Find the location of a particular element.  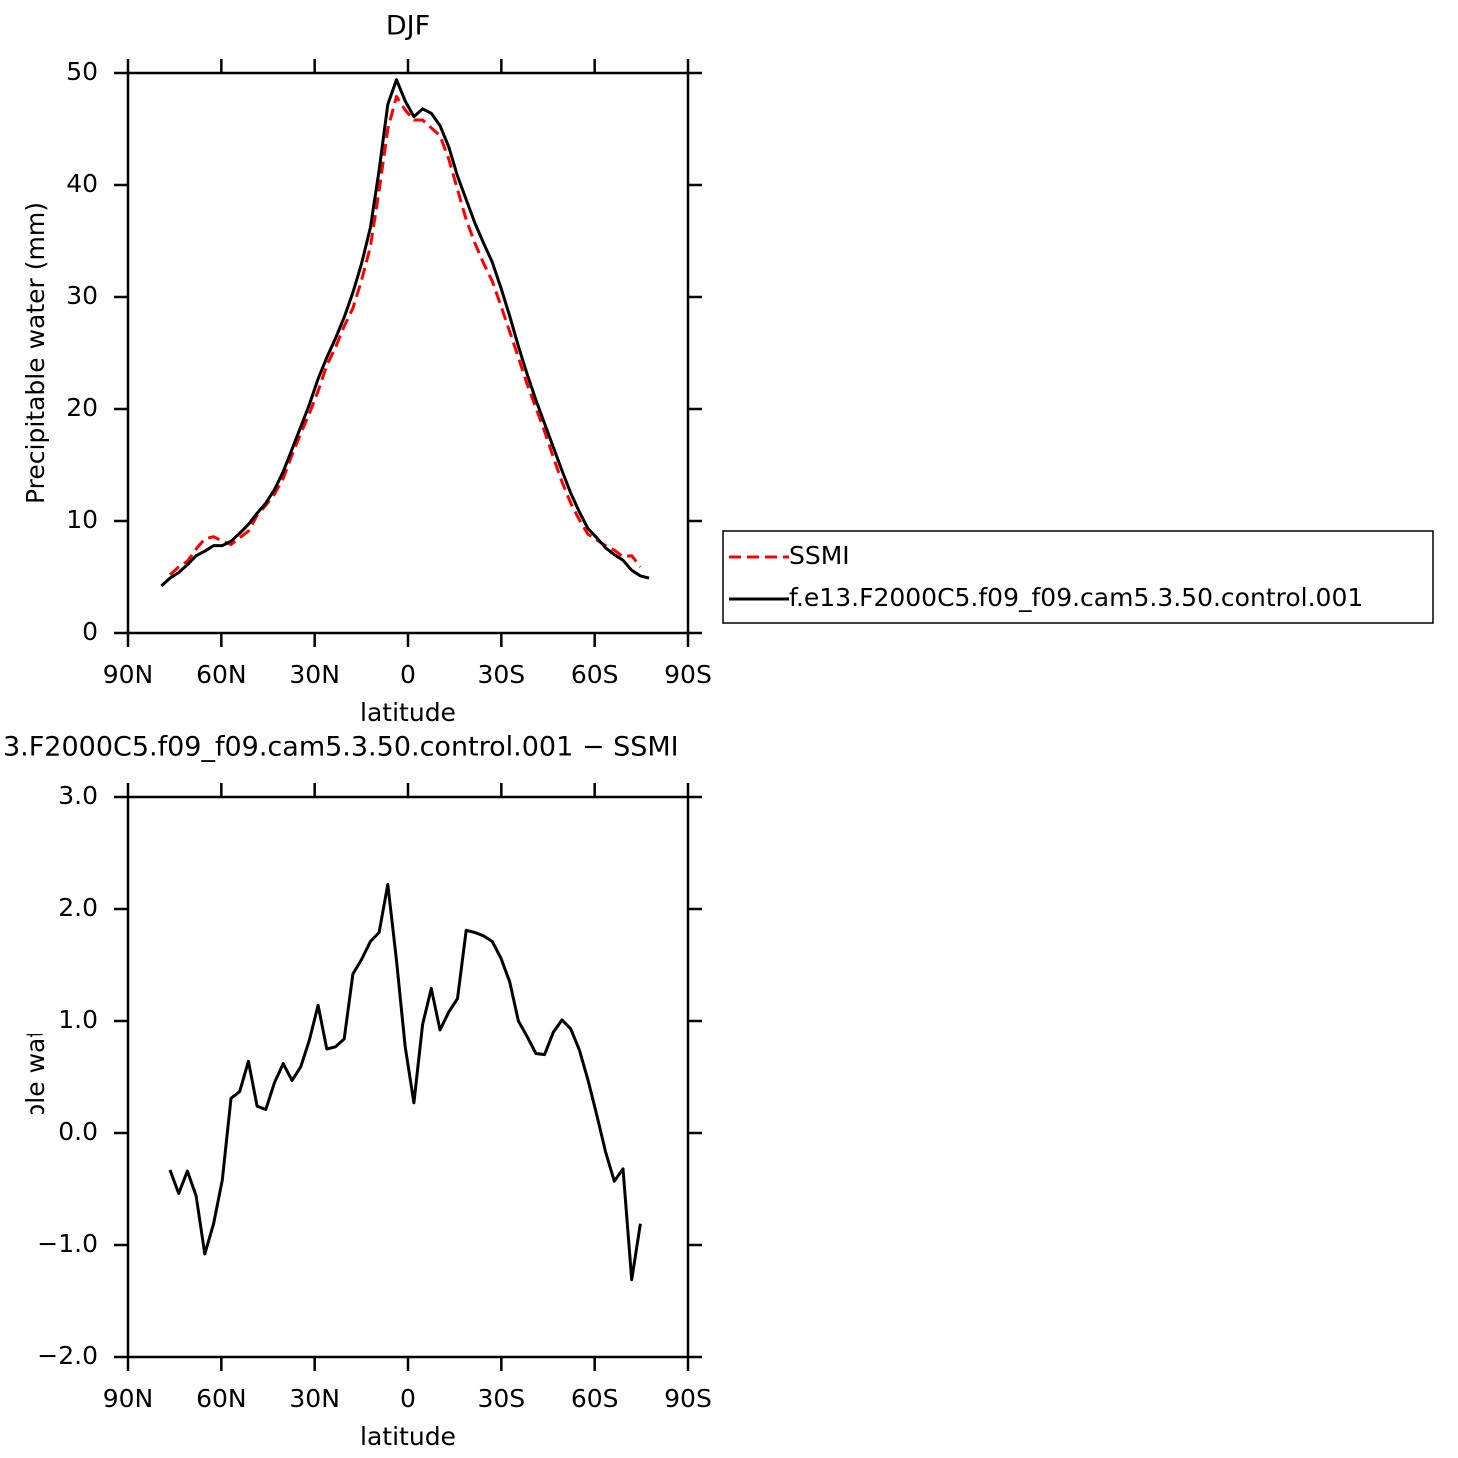

y-tick-label: 40 is located at coordinates (82, 183).